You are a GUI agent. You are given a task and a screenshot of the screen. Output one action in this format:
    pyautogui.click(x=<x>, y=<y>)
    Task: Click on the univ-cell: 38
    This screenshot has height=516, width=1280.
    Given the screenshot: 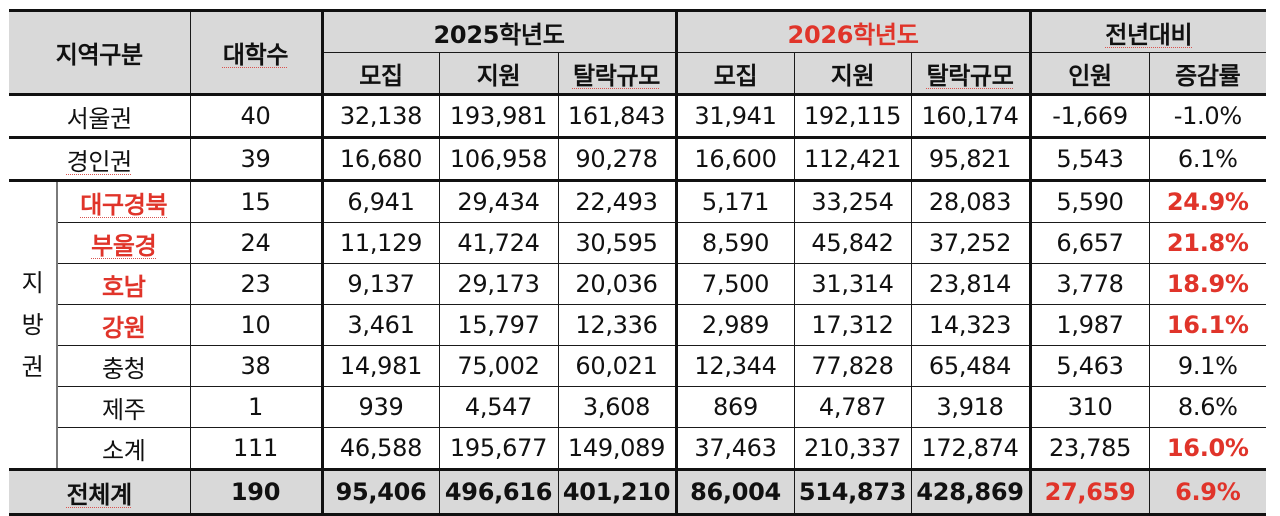 What is the action you would take?
    pyautogui.click(x=256, y=366)
    